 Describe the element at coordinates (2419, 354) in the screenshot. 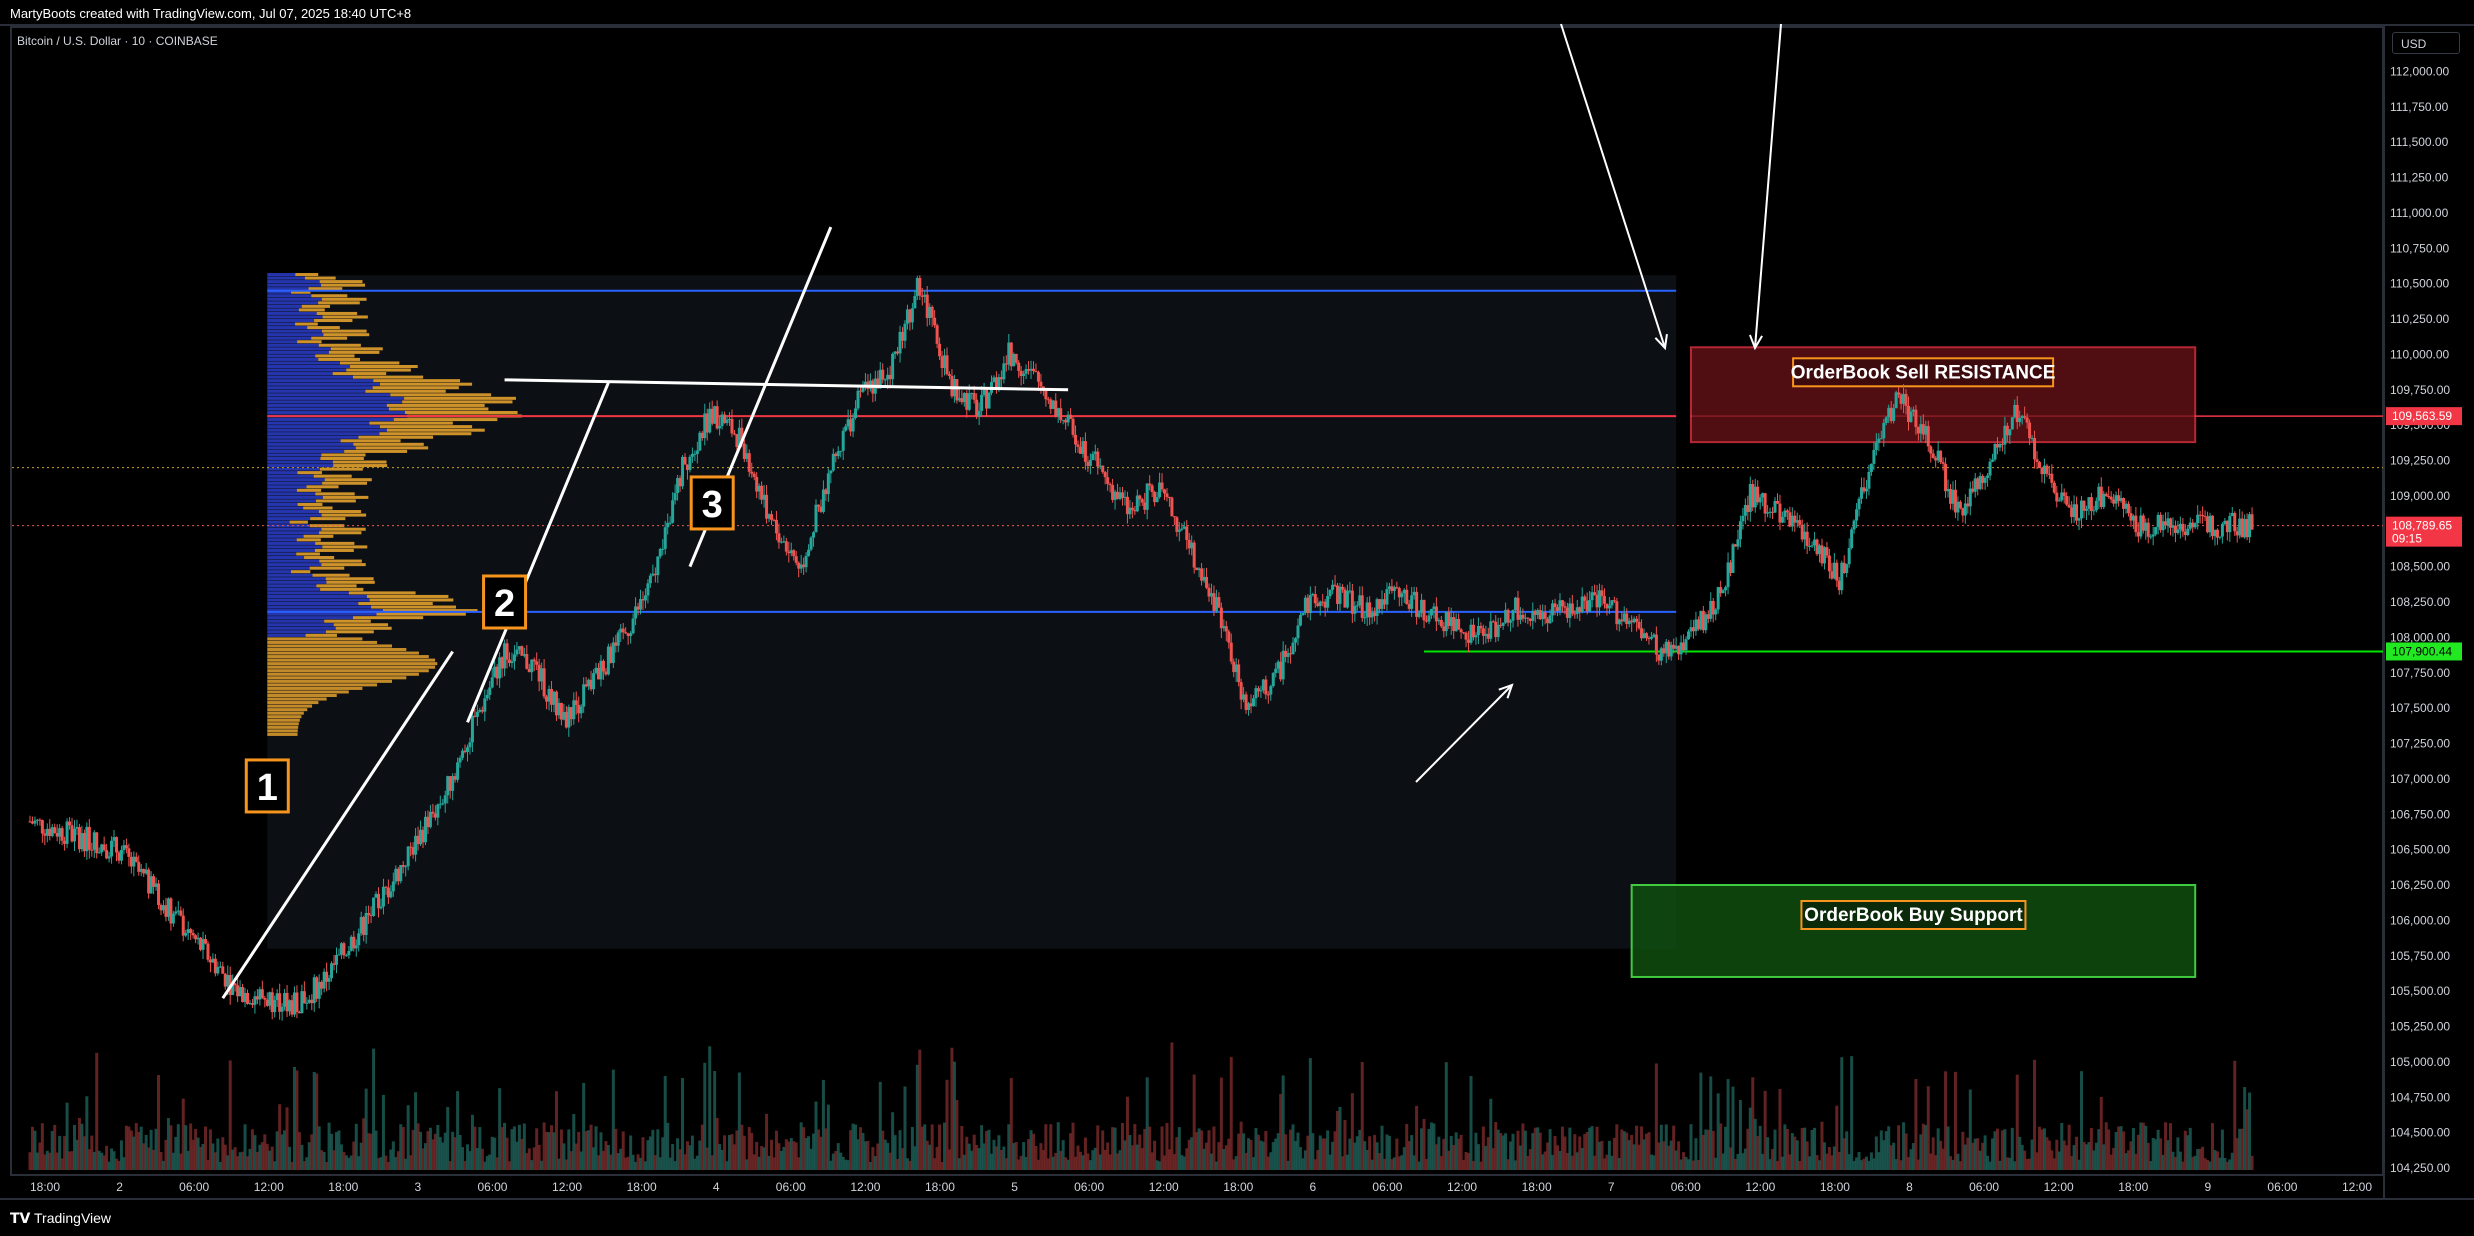

I see `y-tick-label: 110,000.00` at that location.